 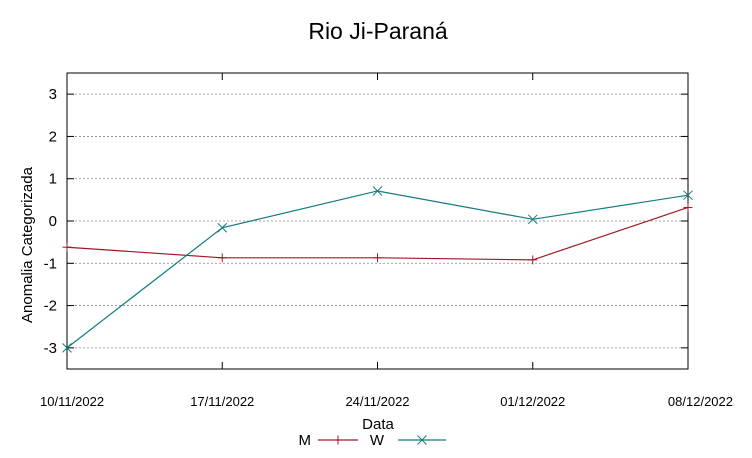 What do you see at coordinates (377, 233) in the screenshot?
I see `series-line-m` at bounding box center [377, 233].